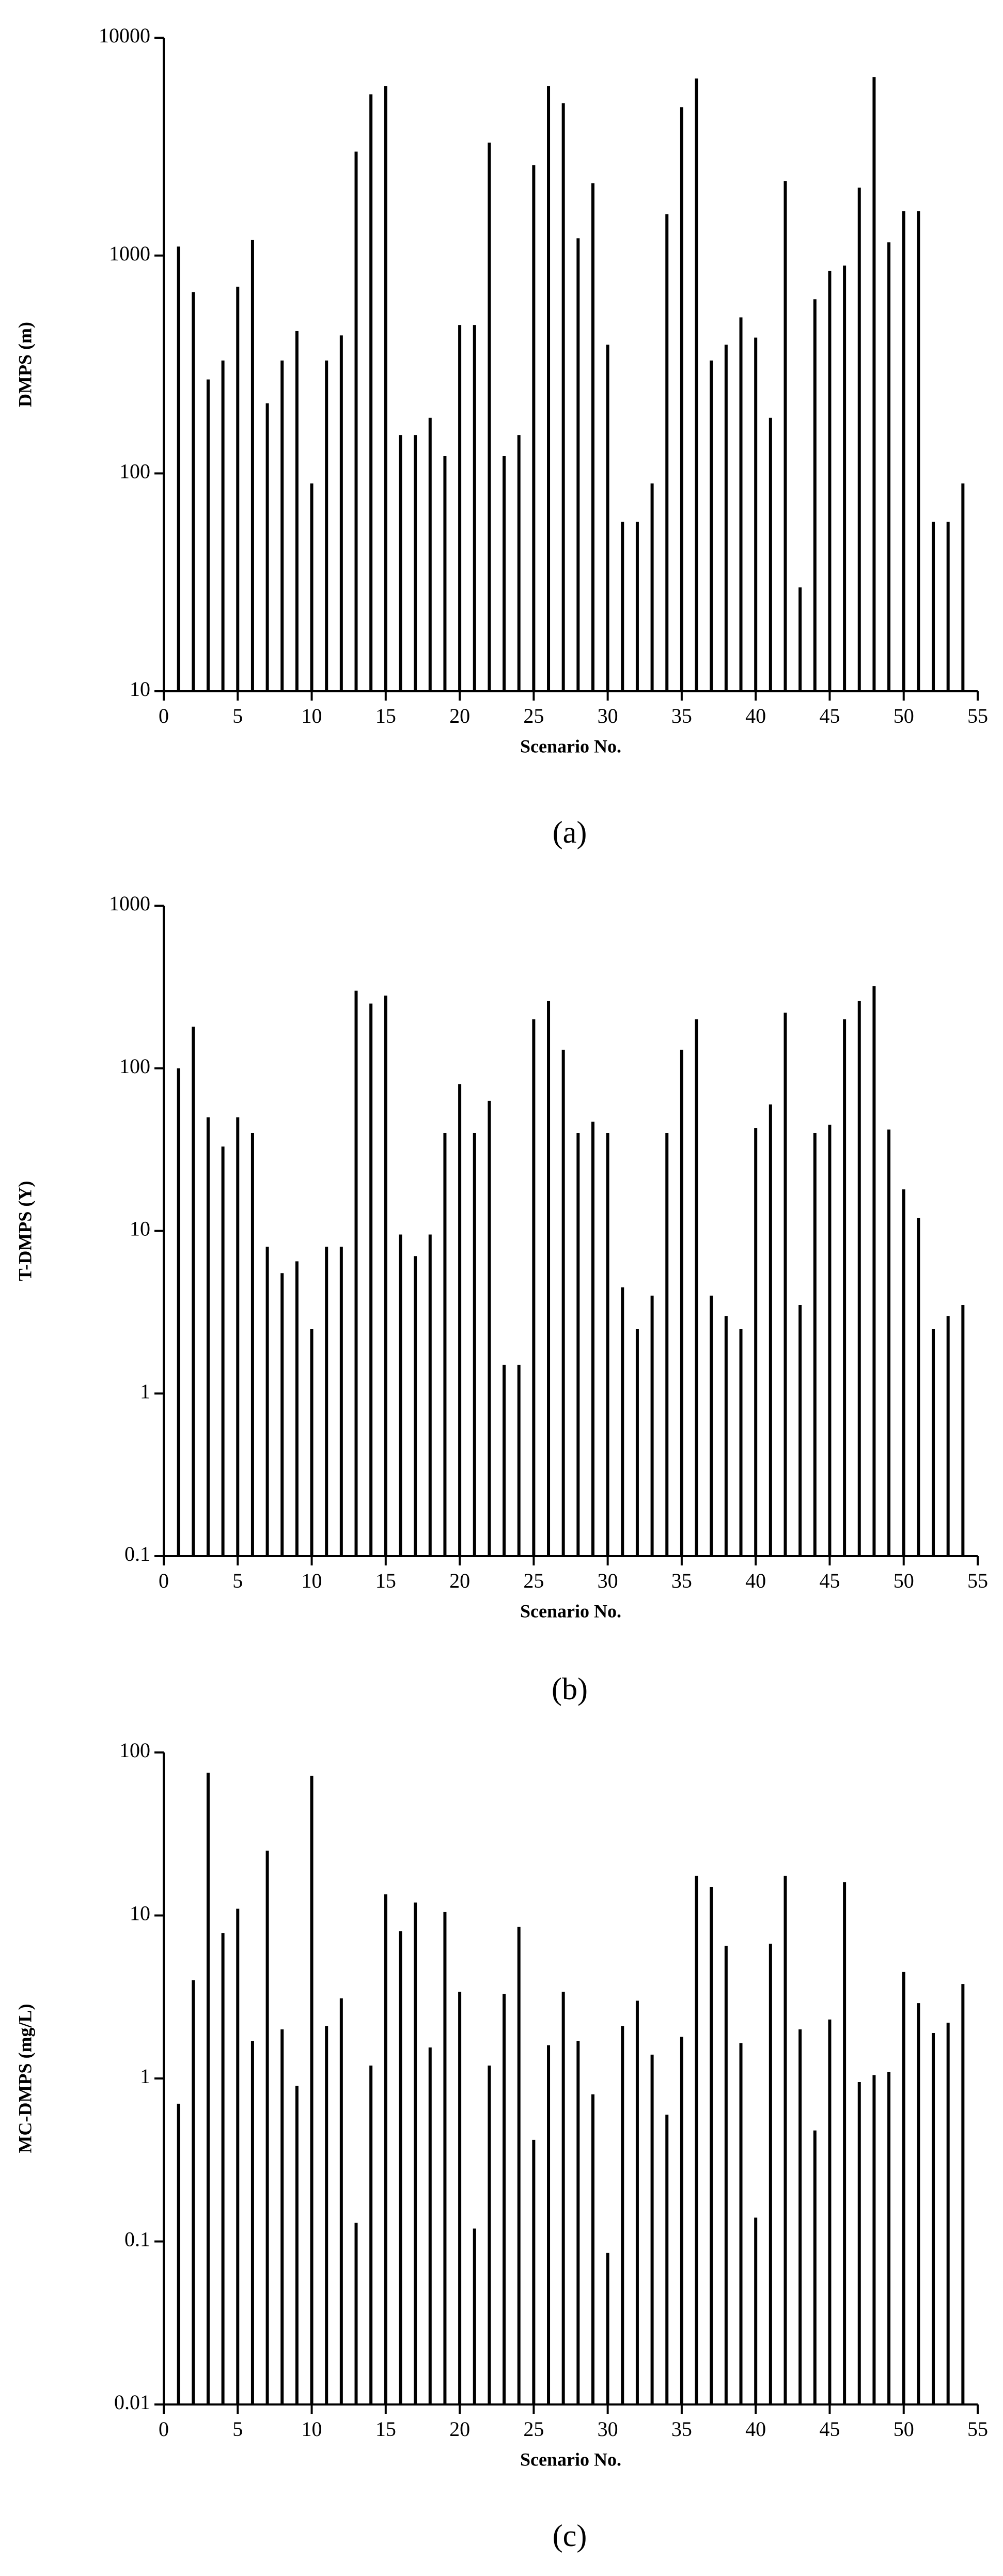 The image size is (1003, 2576). What do you see at coordinates (570, 2536) in the screenshot?
I see `caption: (c)` at bounding box center [570, 2536].